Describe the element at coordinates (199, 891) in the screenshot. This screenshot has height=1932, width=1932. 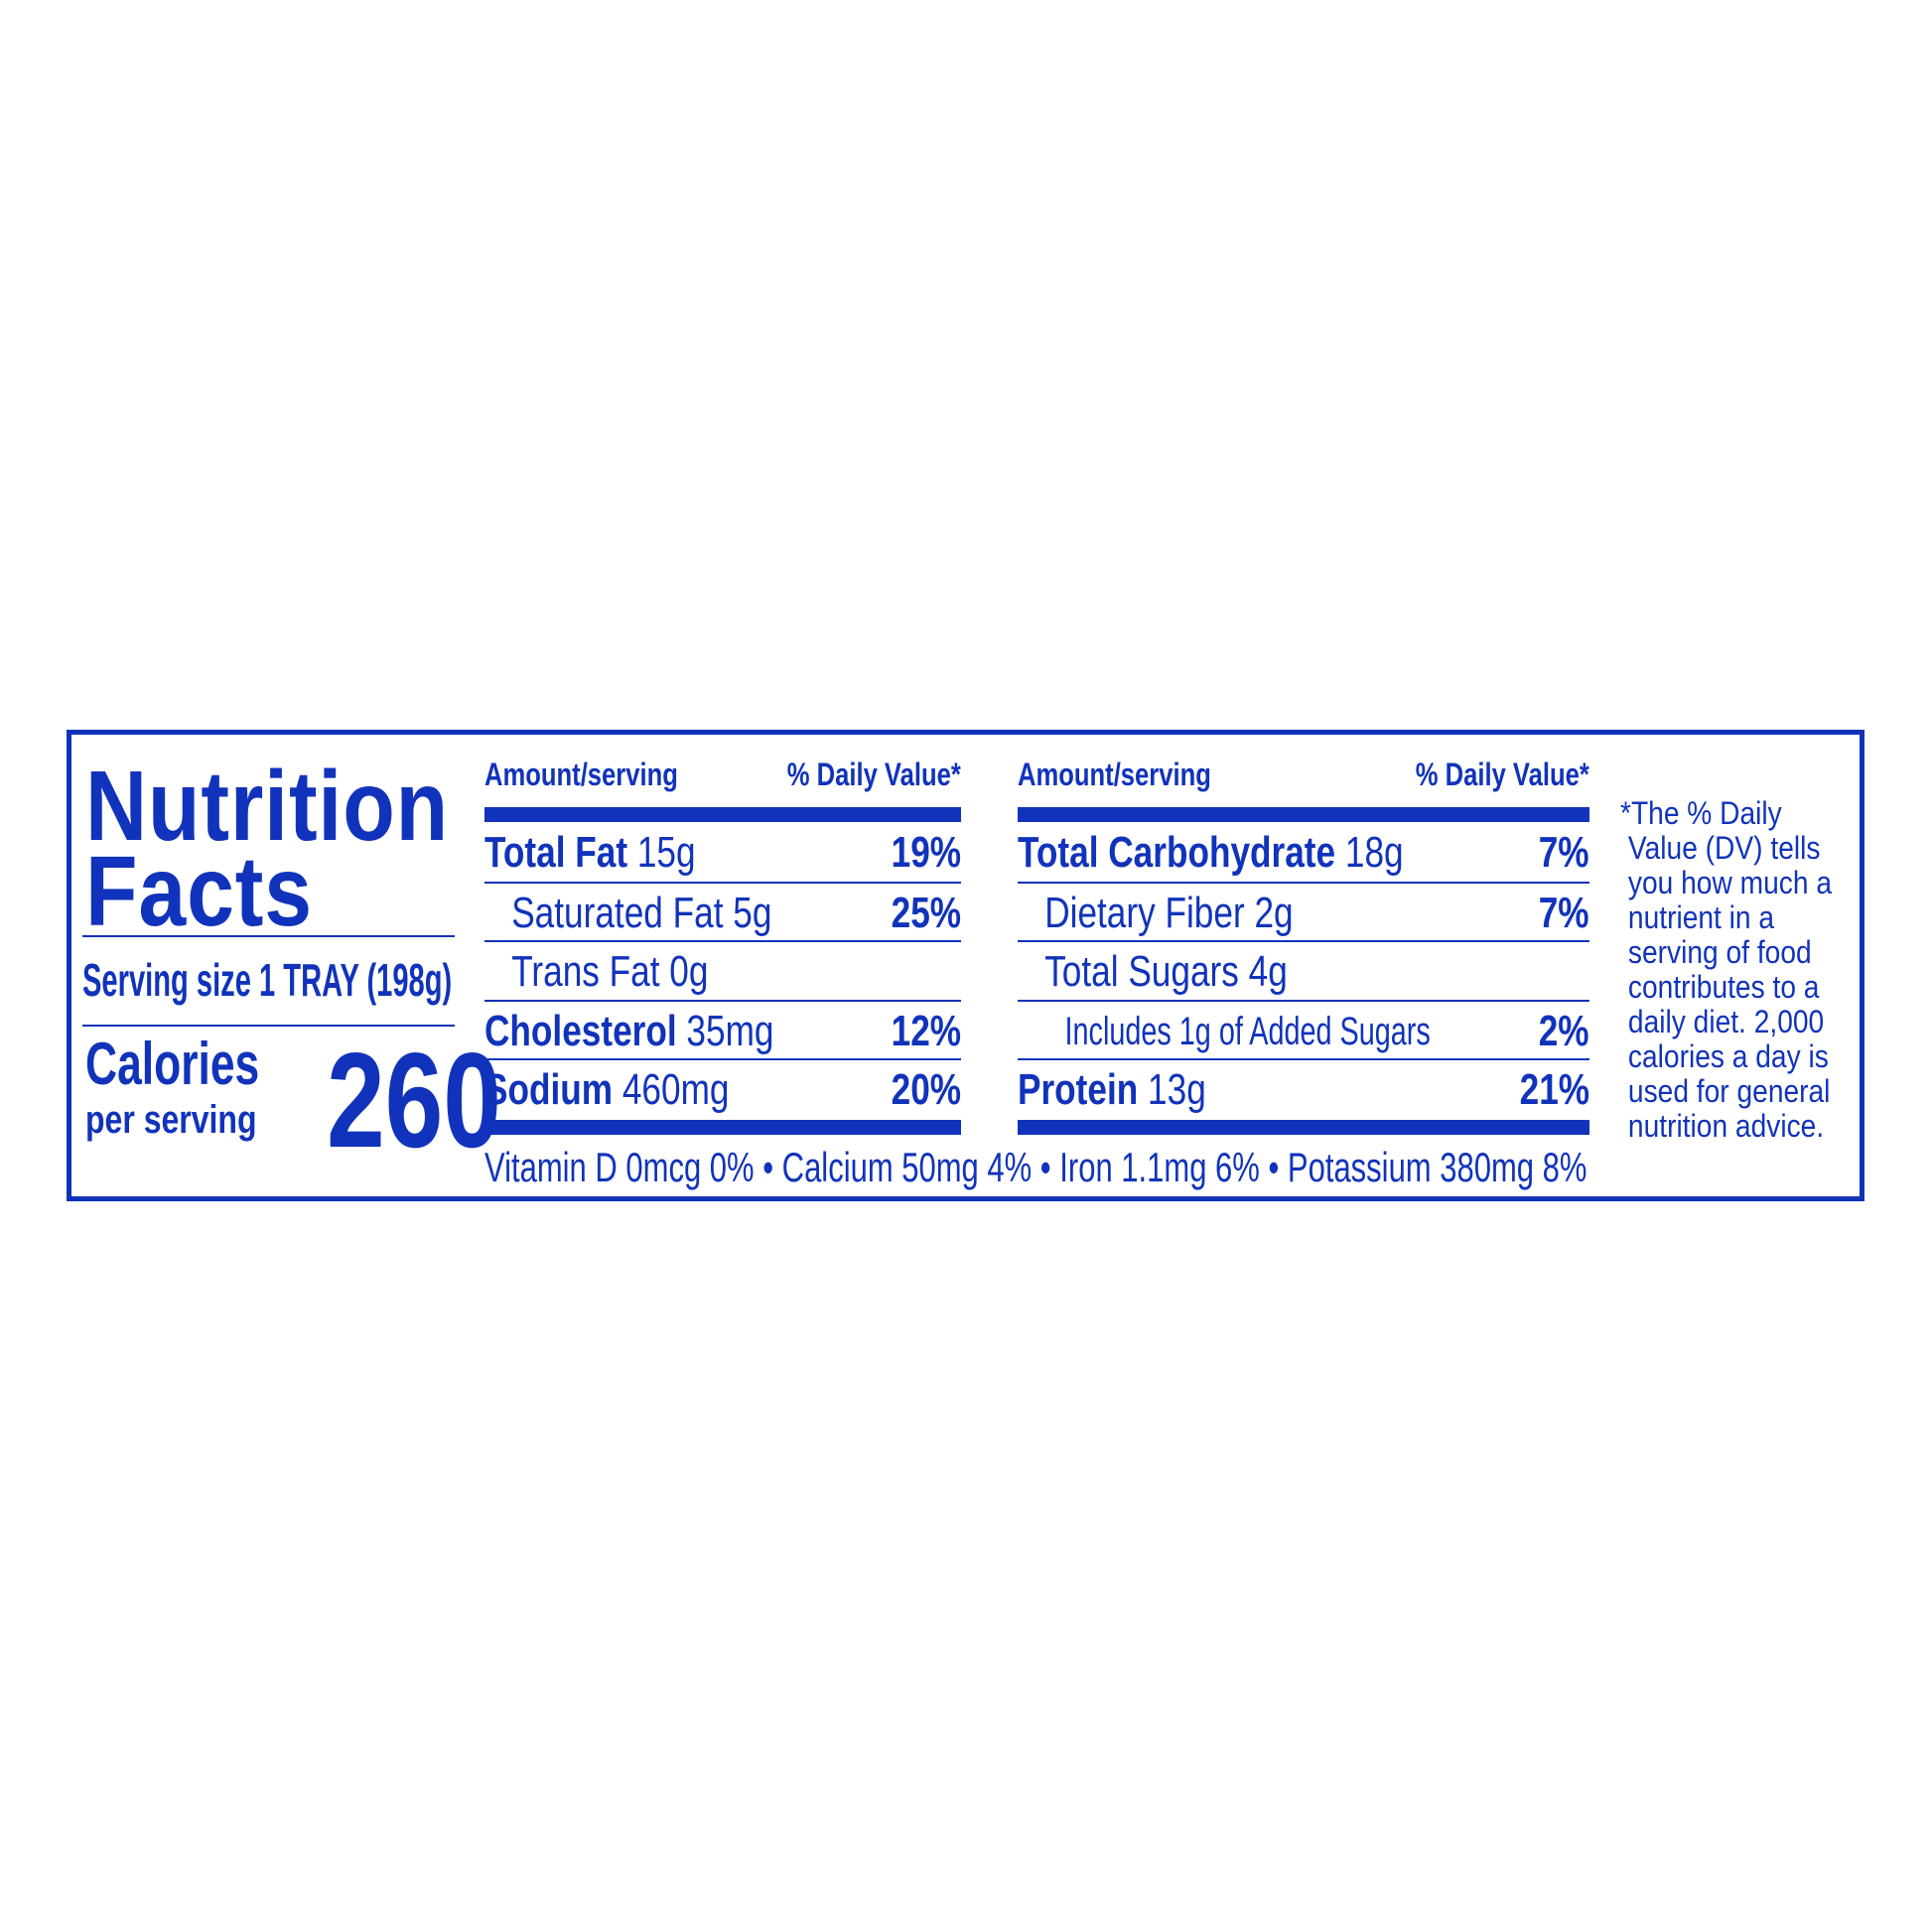
I see `title-facts: Facts` at that location.